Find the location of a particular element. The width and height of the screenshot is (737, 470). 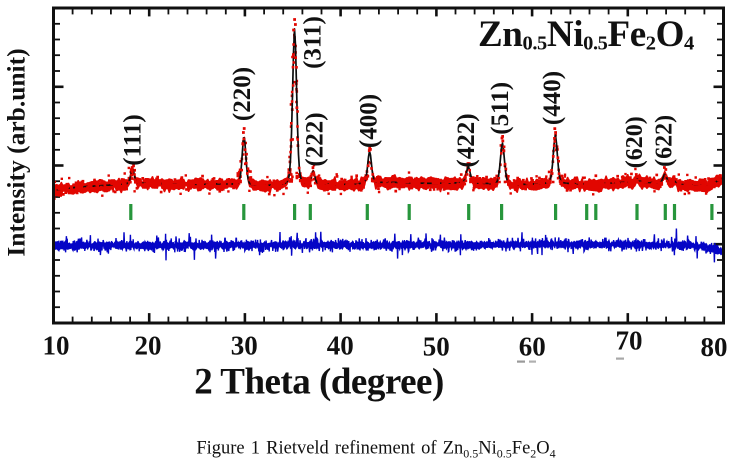

svg-text: 50 is located at coordinates (436, 347).